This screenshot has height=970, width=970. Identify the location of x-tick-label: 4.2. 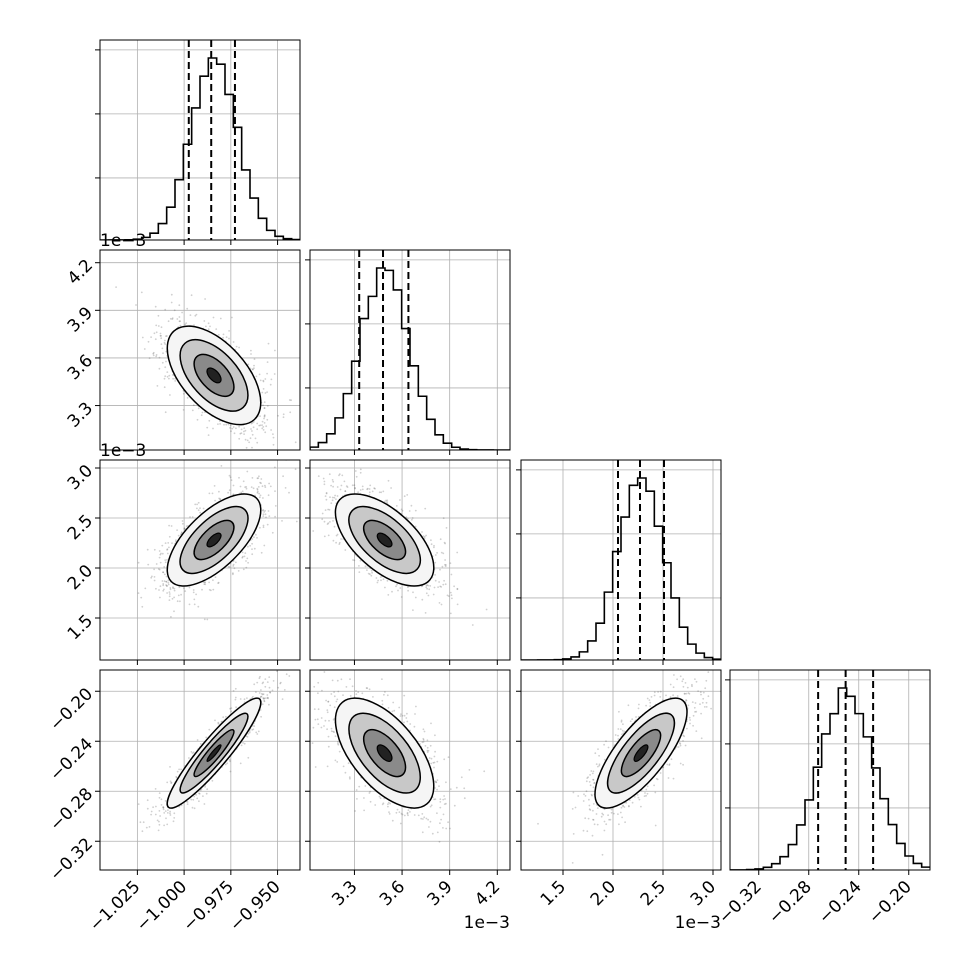
(487, 893).